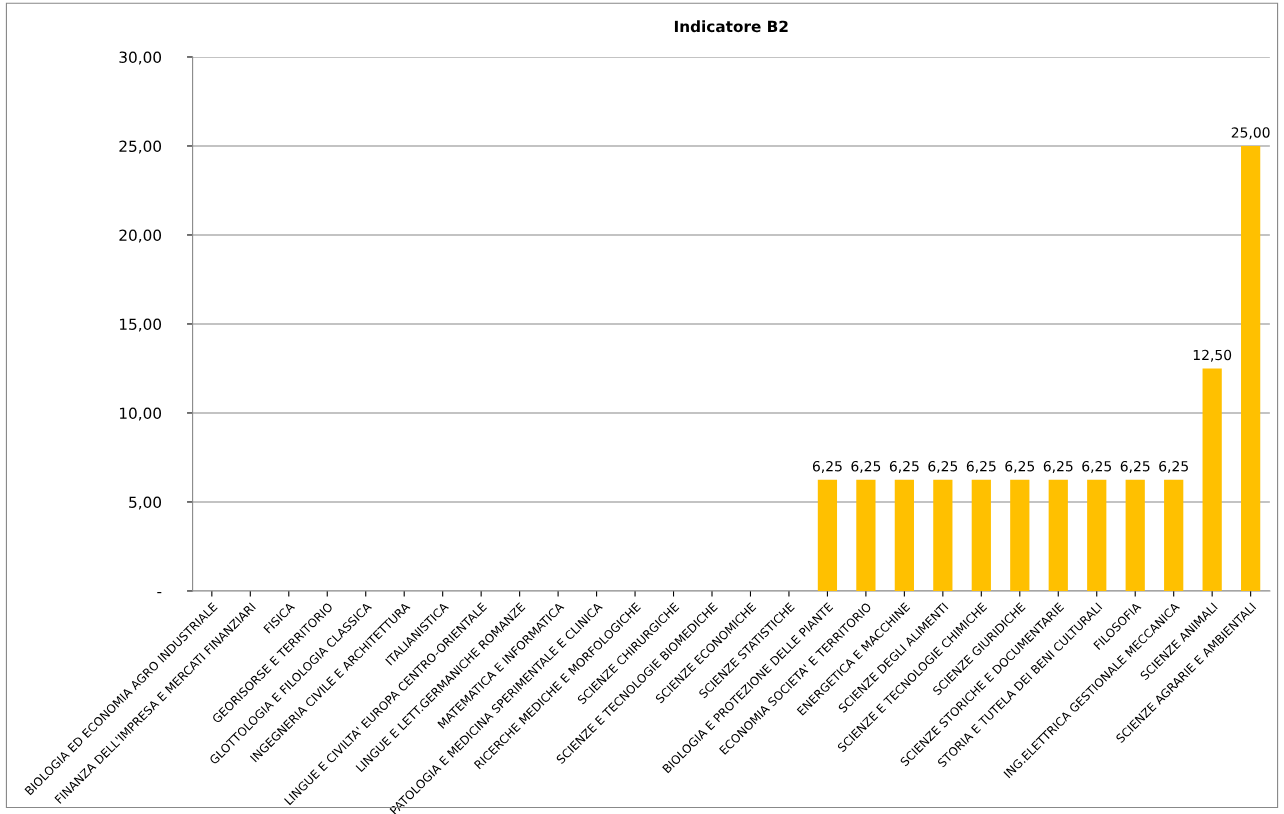 The height and width of the screenshot is (814, 1284). Describe the element at coordinates (731, 26) in the screenshot. I see `chart-title: Indicatore B2` at that location.